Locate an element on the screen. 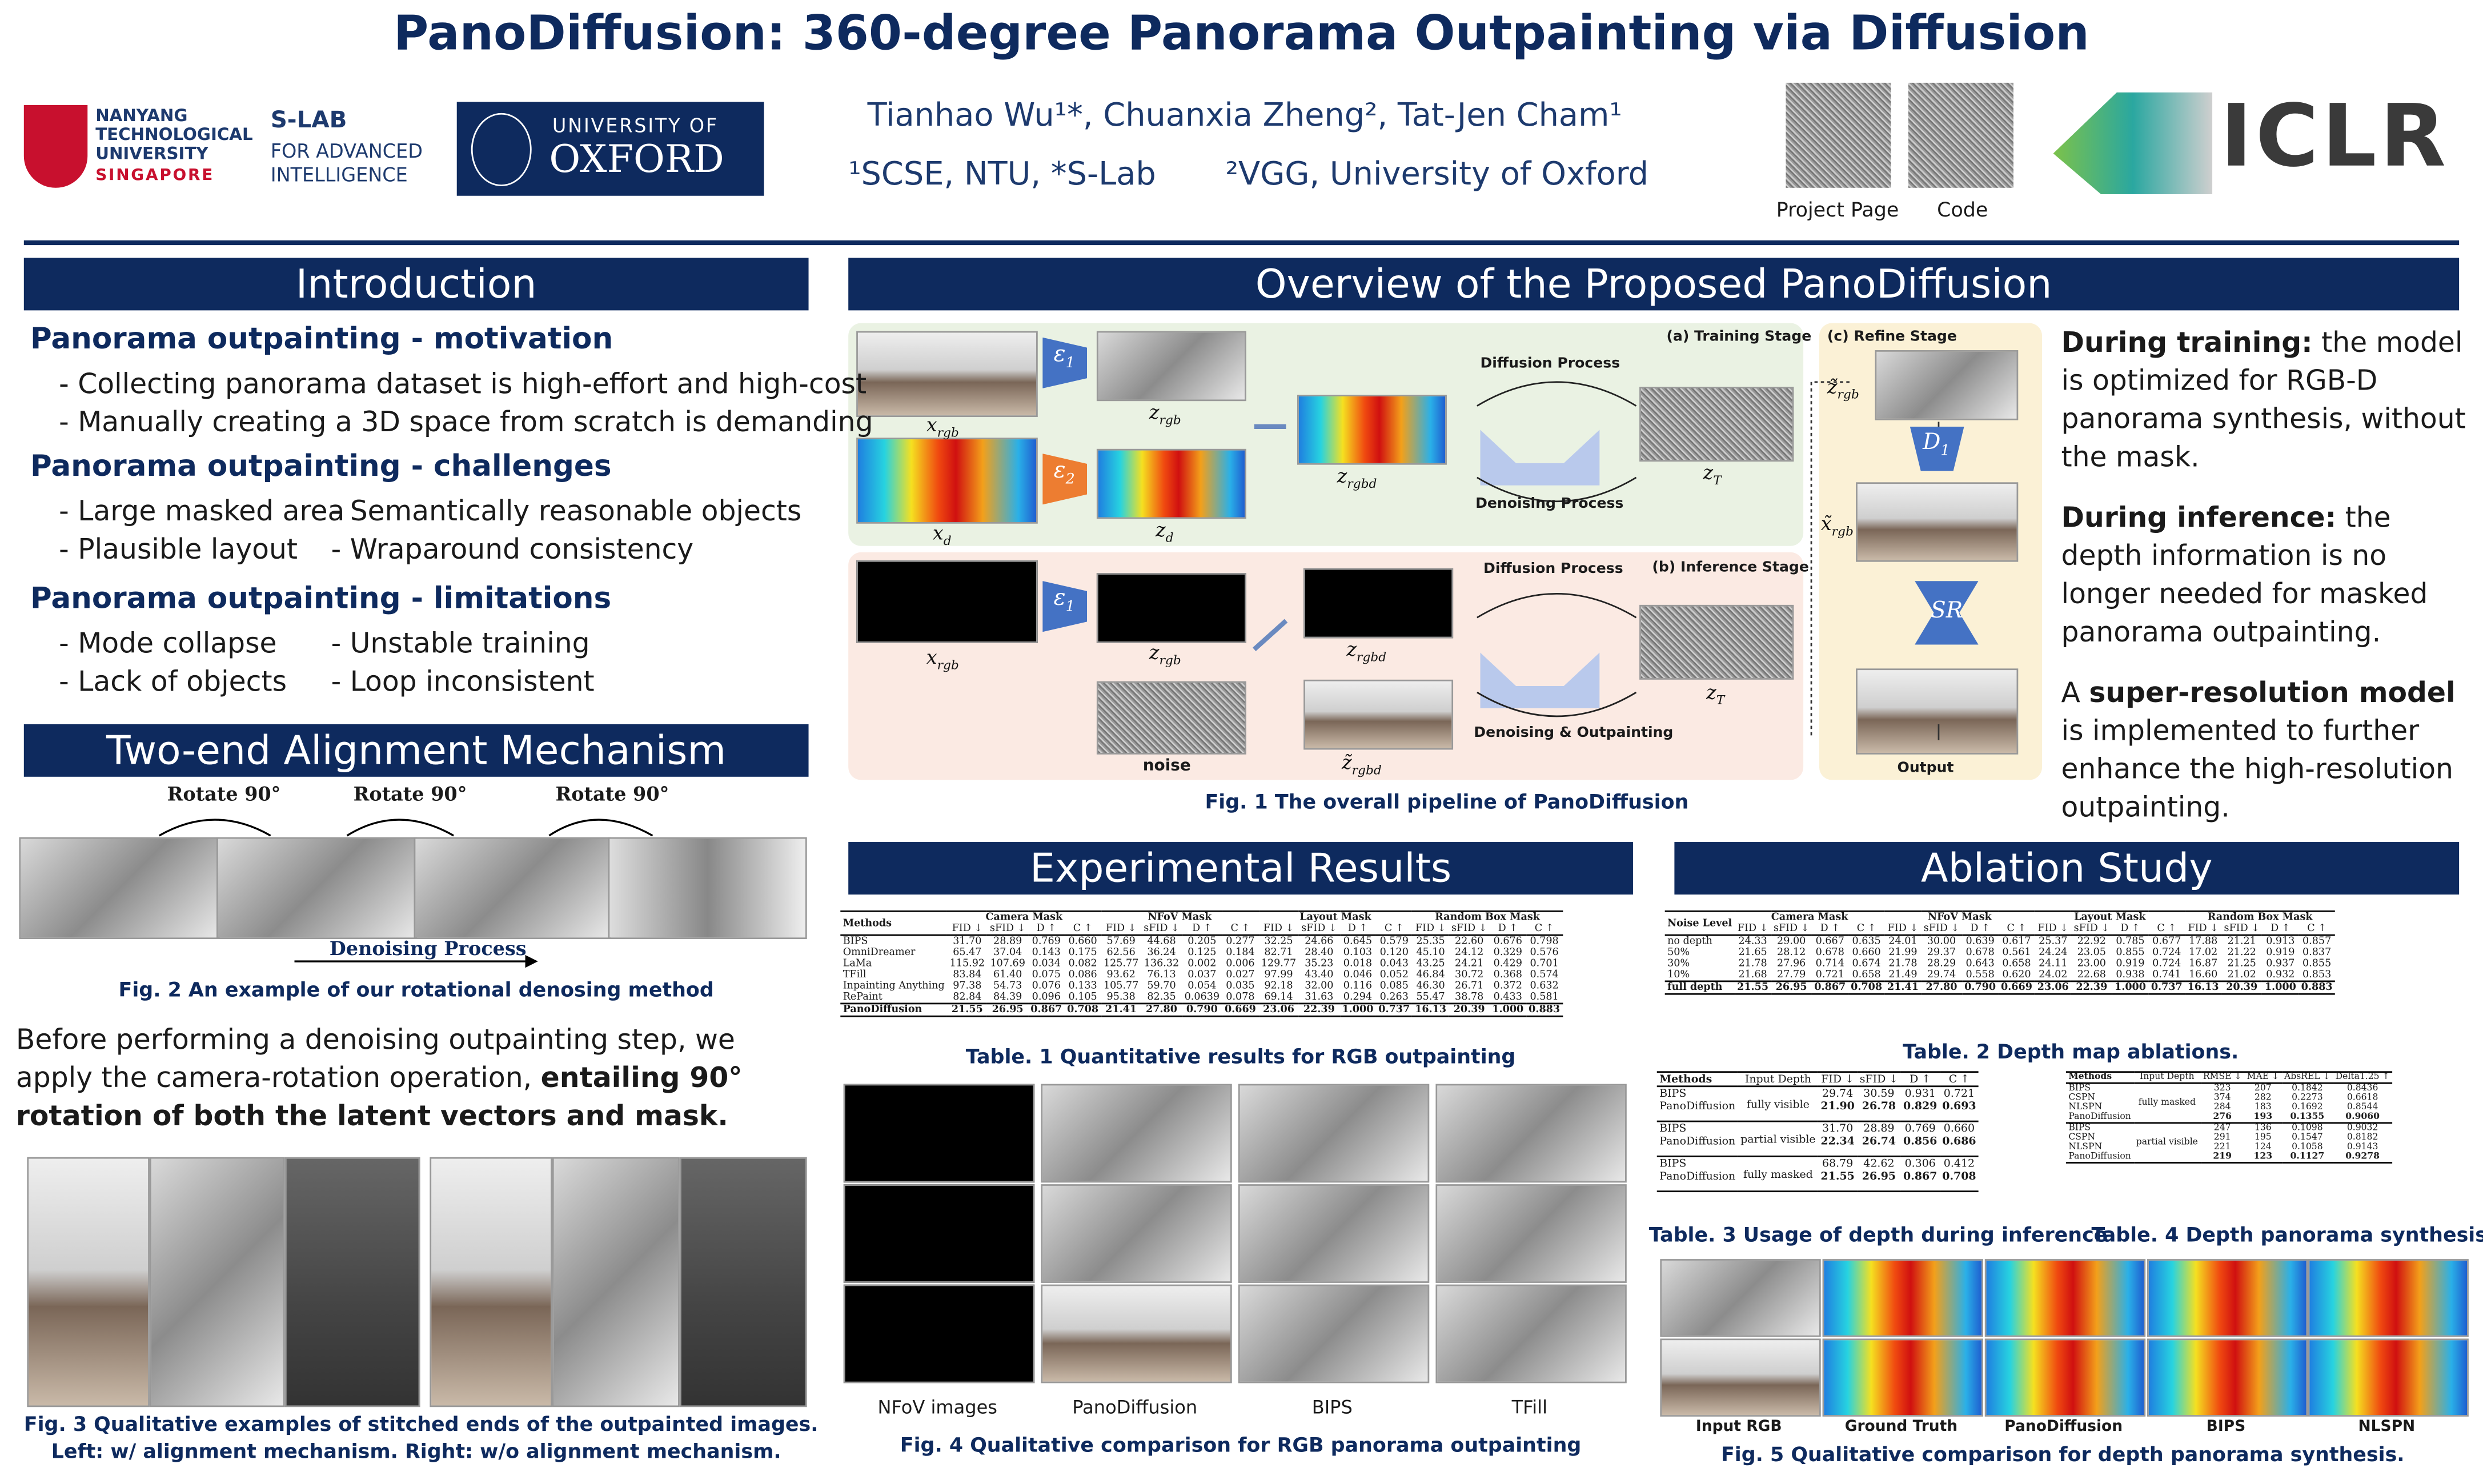 The height and width of the screenshot is (1484, 2483). bullet: - Loop inconsistent is located at coordinates (463, 683).